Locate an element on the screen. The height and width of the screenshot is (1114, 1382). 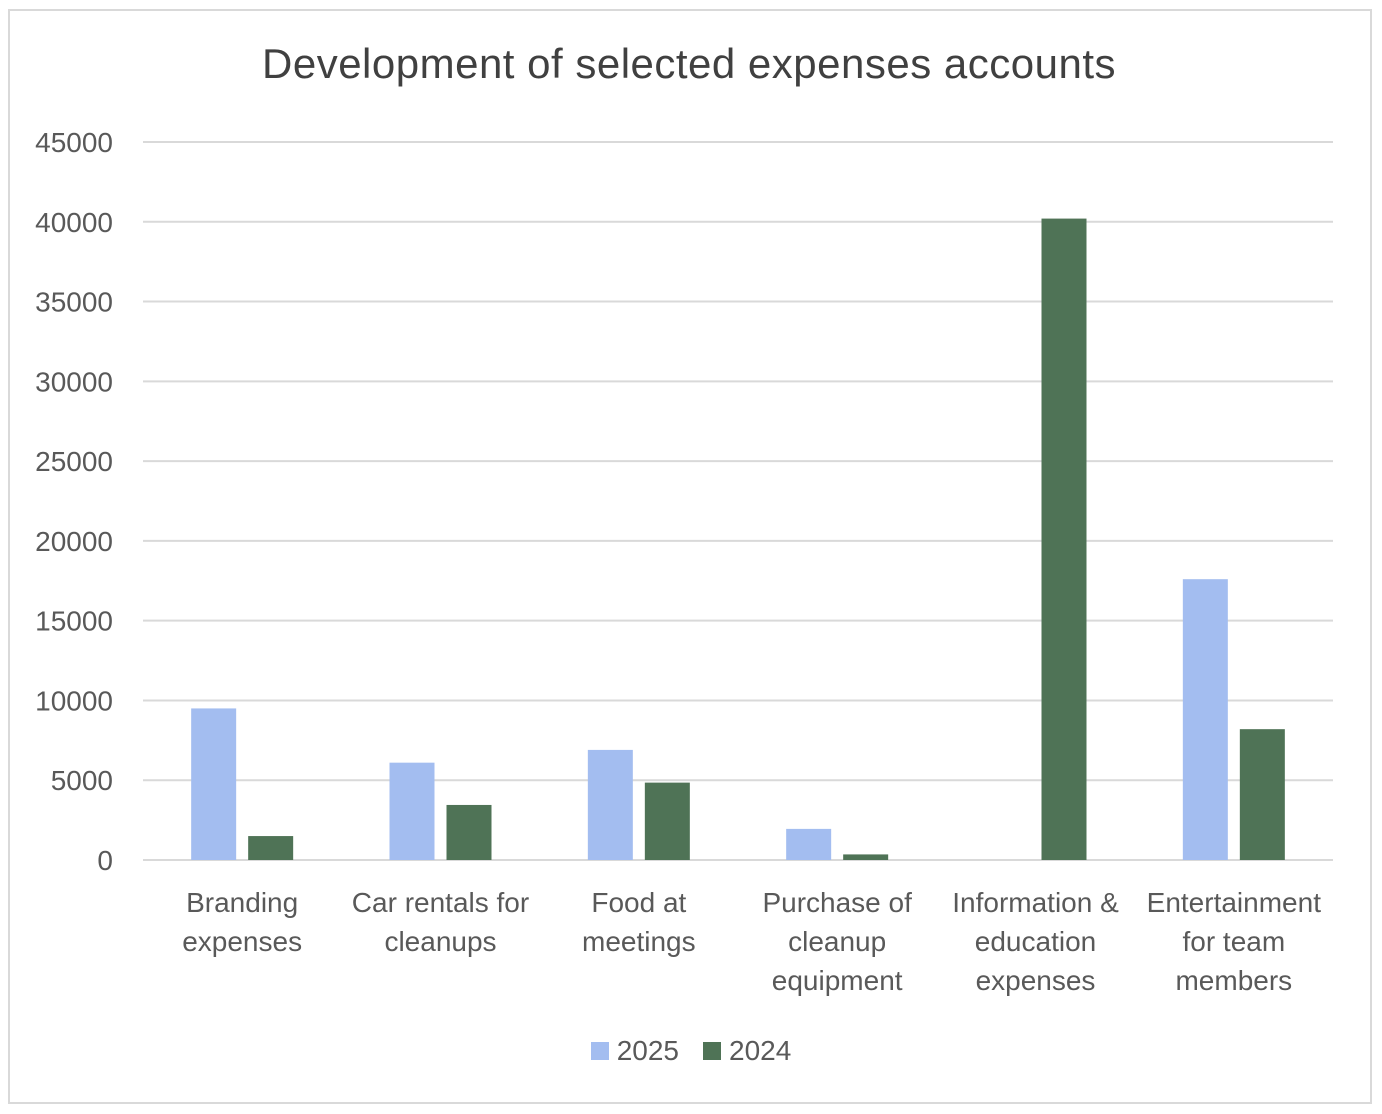
y-tick-label: 15000 is located at coordinates (74, 621).